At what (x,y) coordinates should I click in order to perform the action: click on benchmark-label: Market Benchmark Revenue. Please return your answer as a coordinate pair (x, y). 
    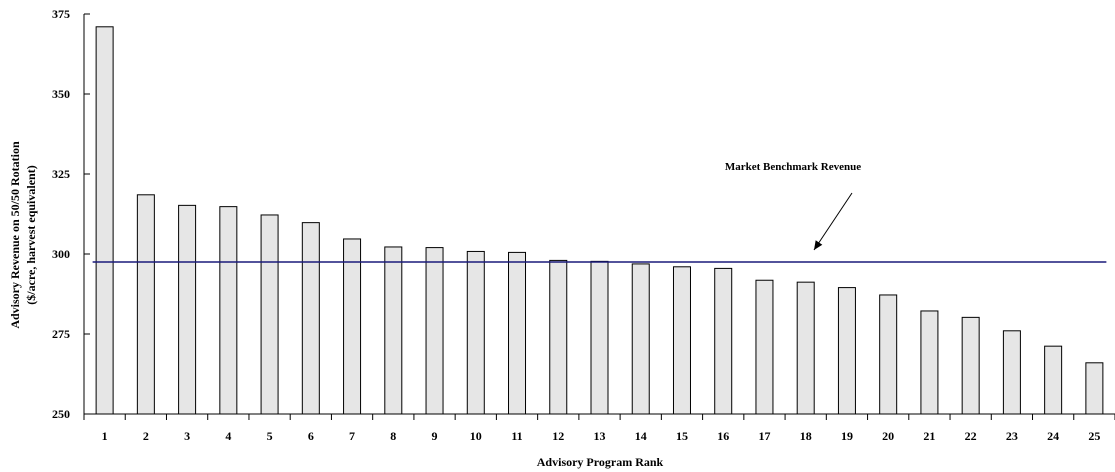
    Looking at the image, I should click on (793, 167).